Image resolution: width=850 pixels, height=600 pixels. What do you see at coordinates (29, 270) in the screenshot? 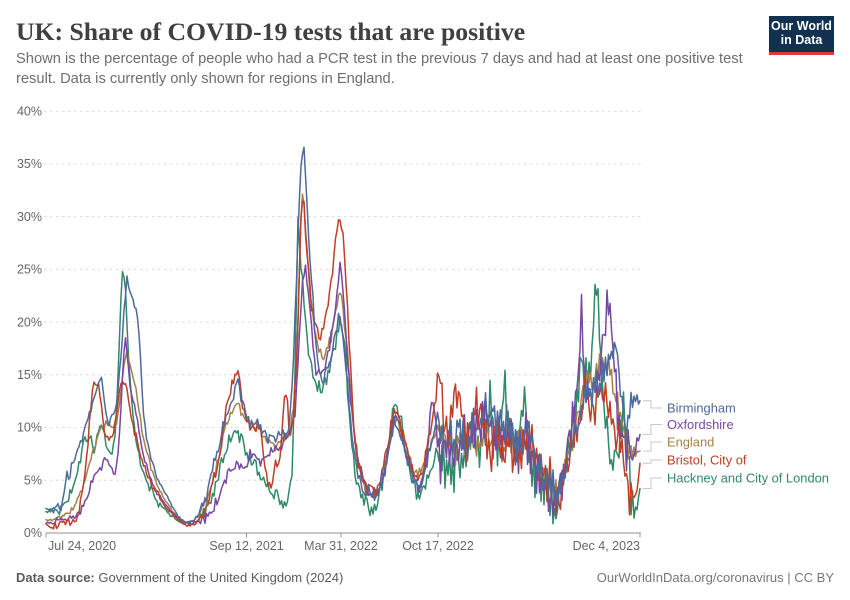
I see `svg-text: 25%` at bounding box center [29, 270].